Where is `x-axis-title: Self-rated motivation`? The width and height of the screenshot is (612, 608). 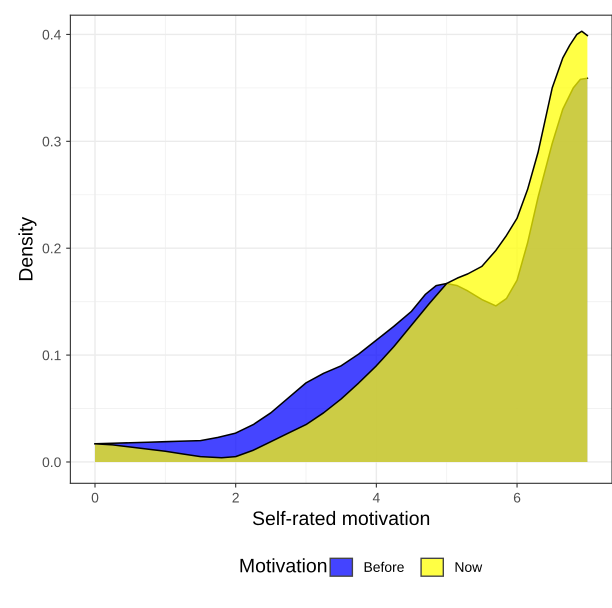 x-axis-title: Self-rated motivation is located at coordinates (341, 518).